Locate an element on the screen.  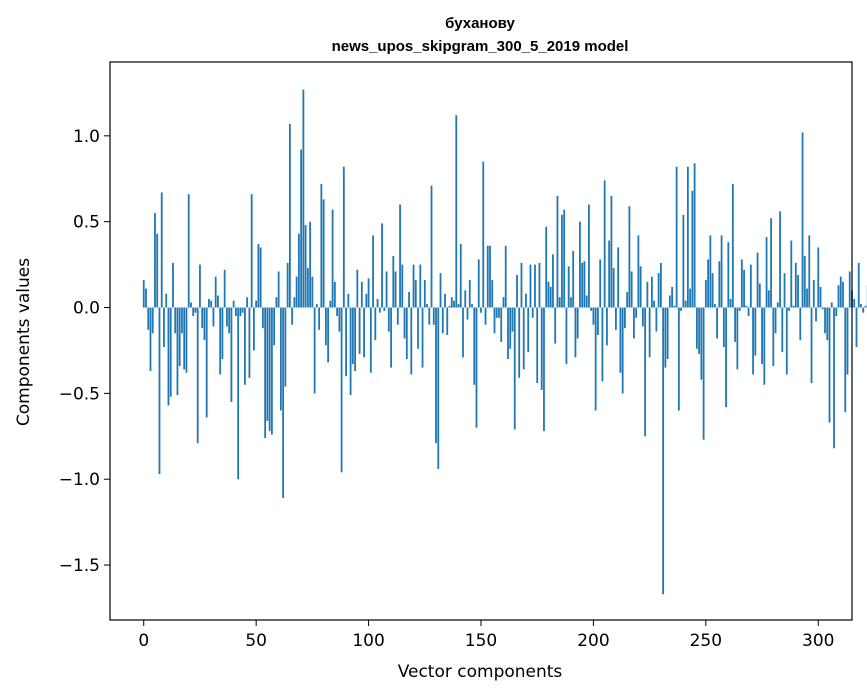
y-axis-ticks: −1.5 −1.0 −0.5 0.0 0.5 1.0 is located at coordinates (84, 351).